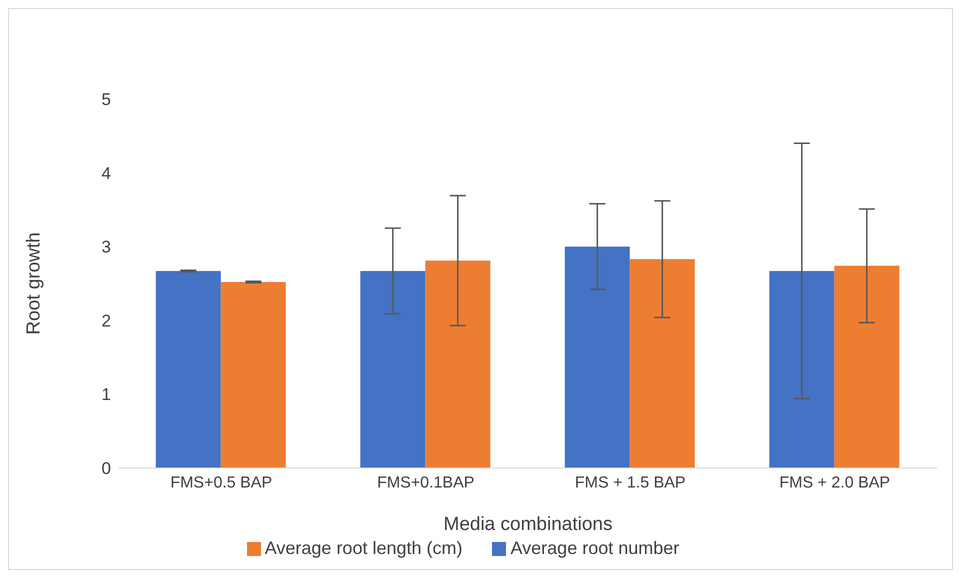  What do you see at coordinates (595, 548) in the screenshot?
I see `legend-label: Average root number` at bounding box center [595, 548].